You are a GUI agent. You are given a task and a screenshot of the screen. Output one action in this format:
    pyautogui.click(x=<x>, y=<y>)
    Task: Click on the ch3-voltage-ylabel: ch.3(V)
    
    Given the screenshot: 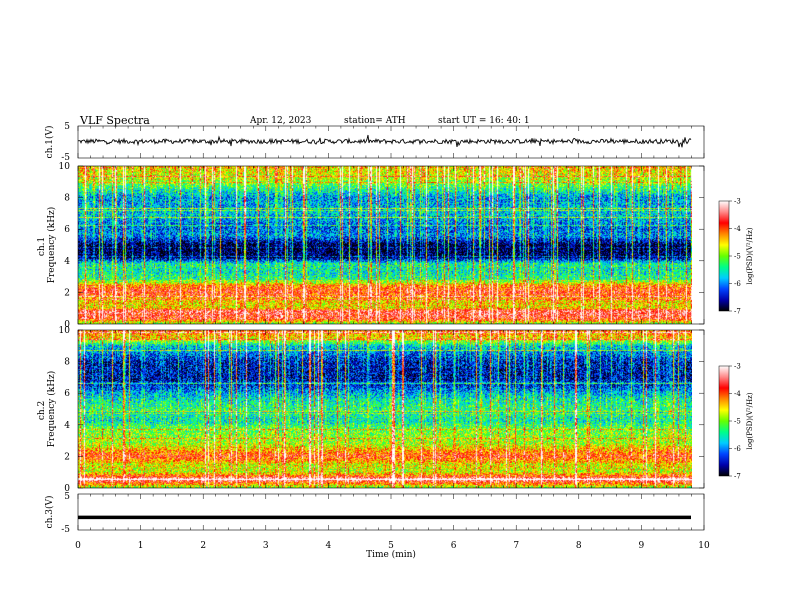 What is the action you would take?
    pyautogui.click(x=49, y=512)
    